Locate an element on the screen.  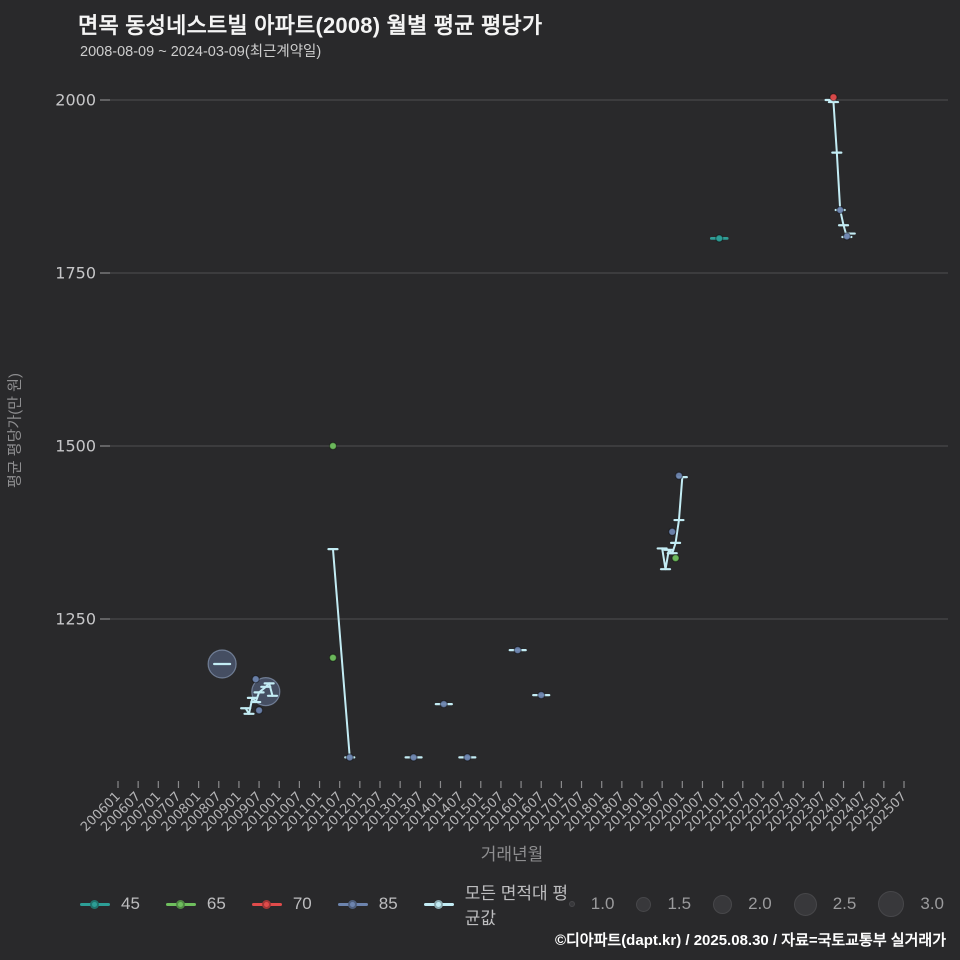
legend-label: 모든 면적대 평균값 is located at coordinates (516, 906).